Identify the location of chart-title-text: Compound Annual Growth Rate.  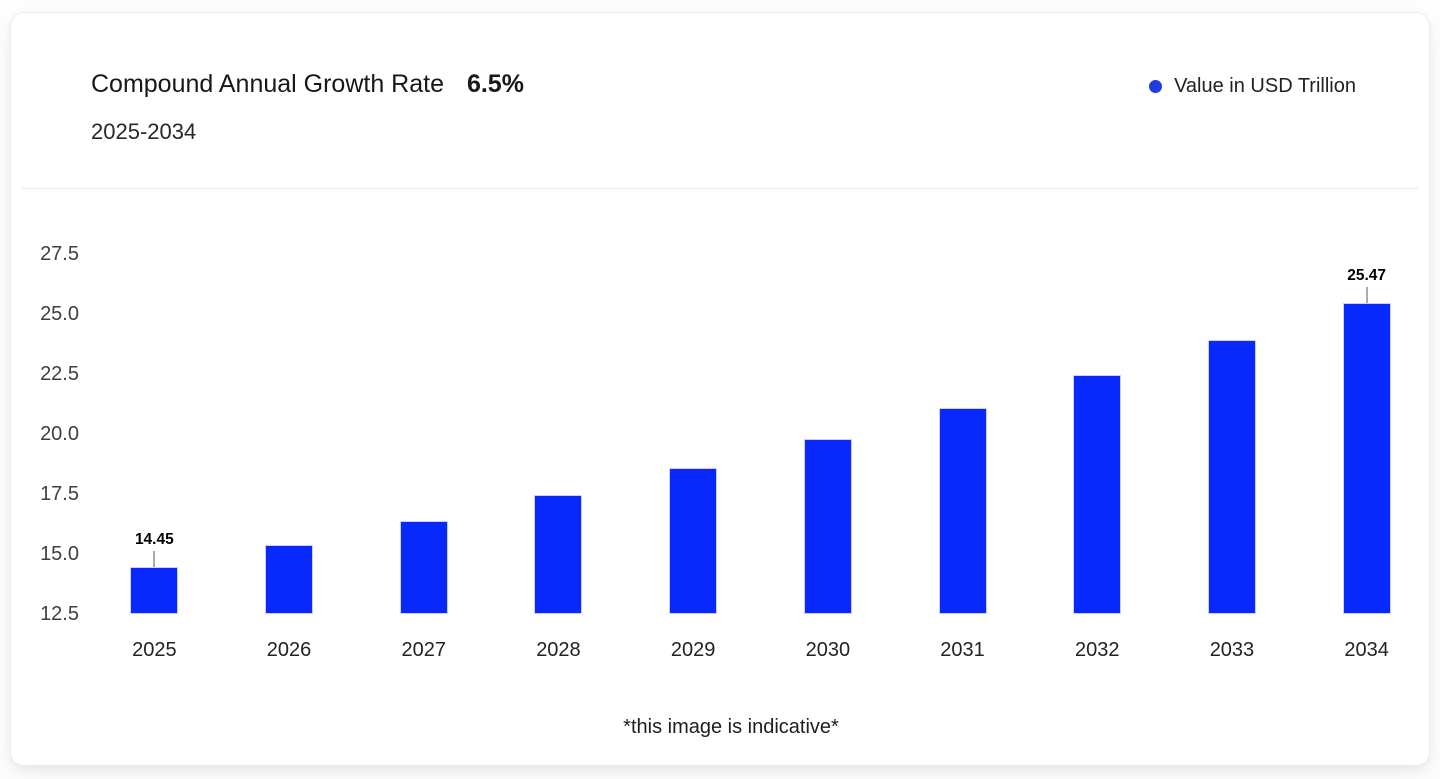
(267, 84).